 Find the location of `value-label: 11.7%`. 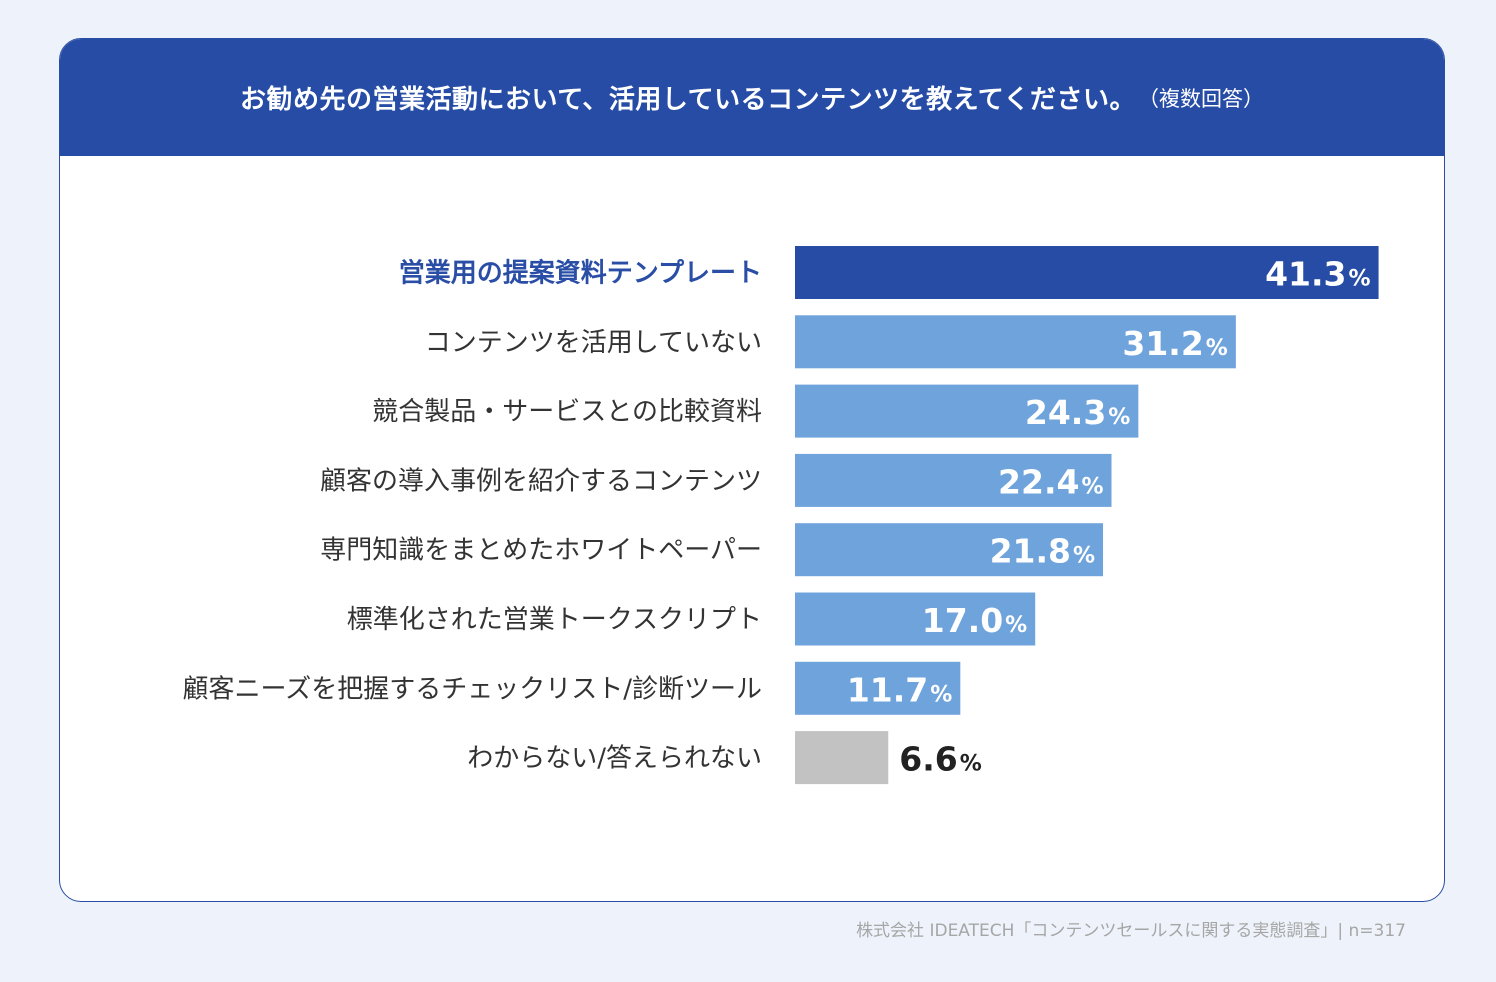

value-label: 11.7% is located at coordinates (899, 689).